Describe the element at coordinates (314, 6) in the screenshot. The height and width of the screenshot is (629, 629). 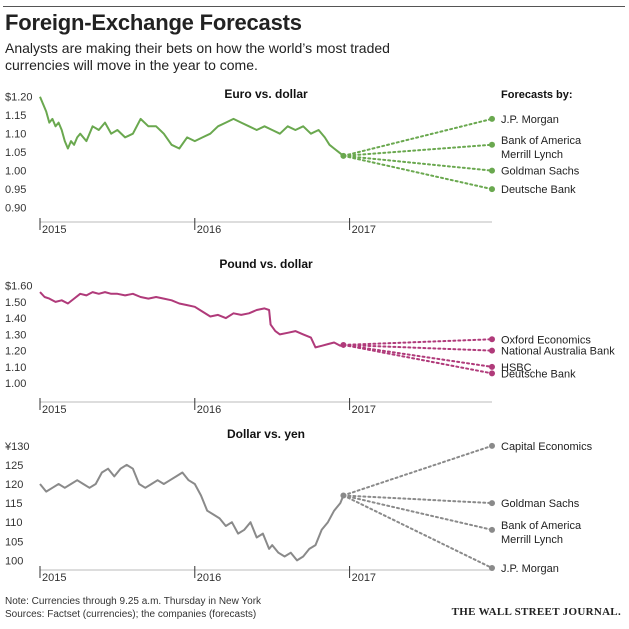
I see `top-rule` at that location.